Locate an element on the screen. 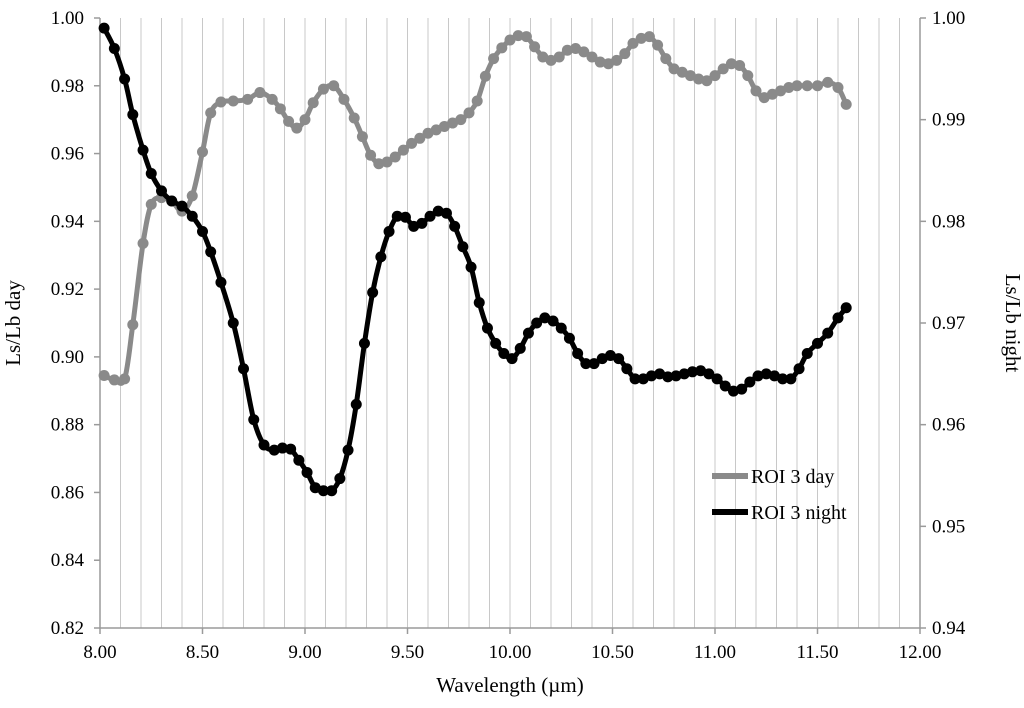  y-tick-label-left: 0.82 is located at coordinates (67, 628).